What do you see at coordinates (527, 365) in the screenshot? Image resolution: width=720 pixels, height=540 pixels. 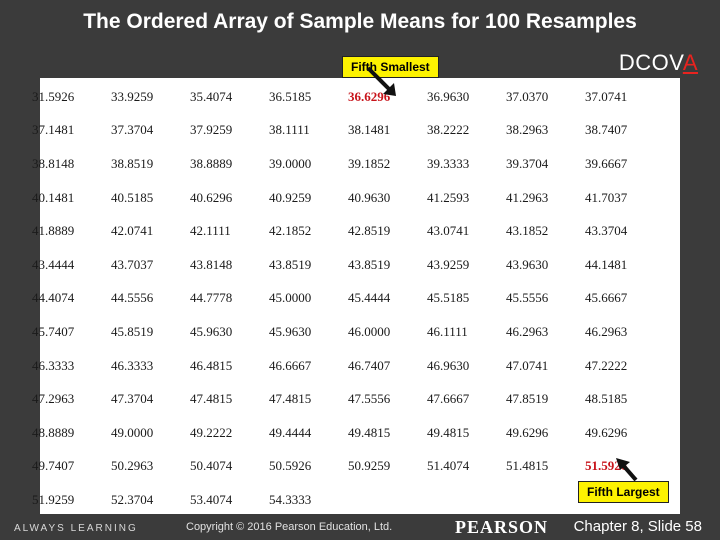 I see `table-cell: 47.0741` at bounding box center [527, 365].